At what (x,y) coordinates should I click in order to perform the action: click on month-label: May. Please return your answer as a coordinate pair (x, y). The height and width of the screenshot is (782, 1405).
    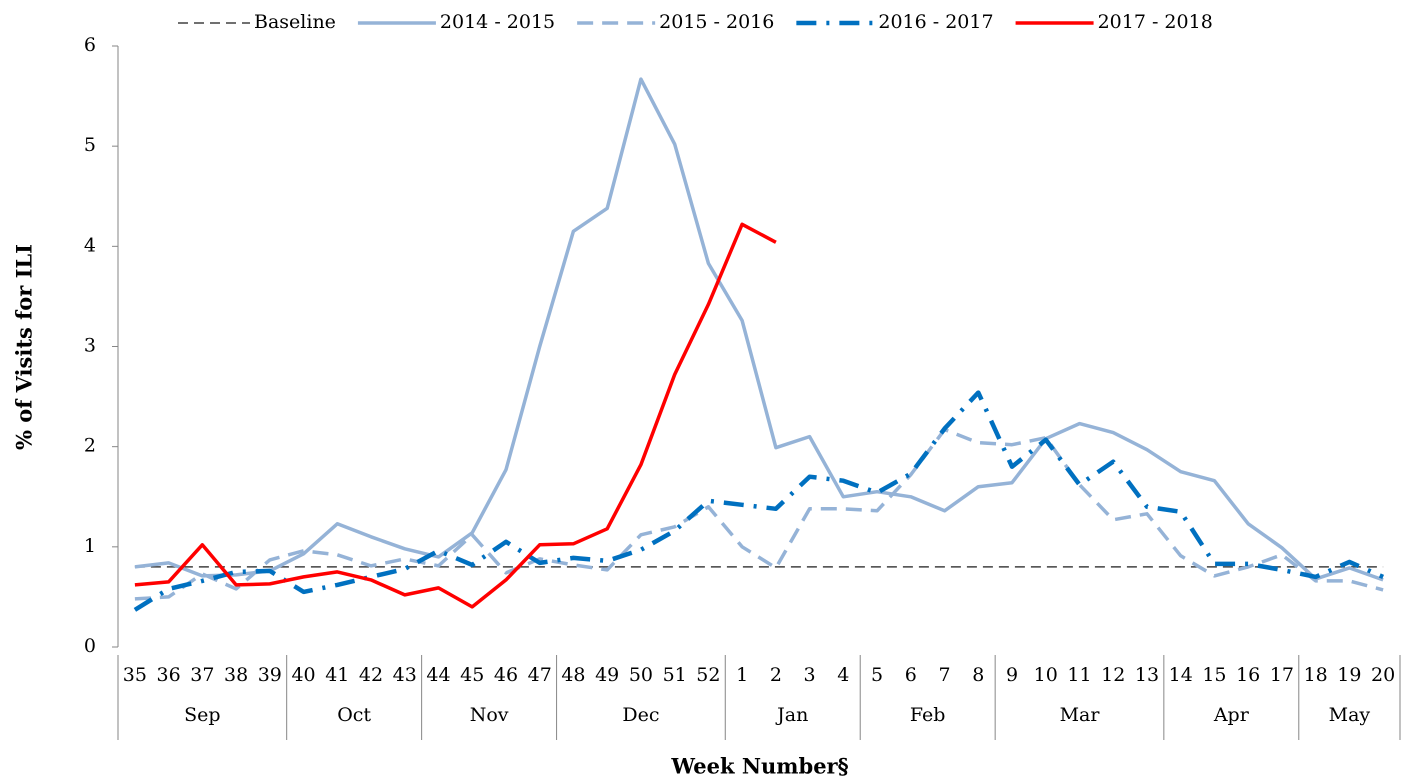
    Looking at the image, I should click on (1350, 715).